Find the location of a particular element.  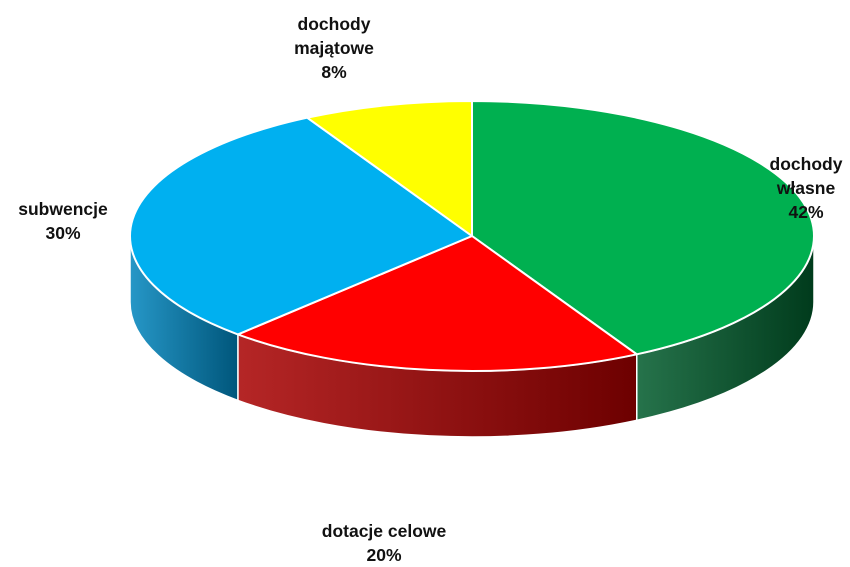

slice-label-1: dochody własne 42% is located at coordinates (806, 188).